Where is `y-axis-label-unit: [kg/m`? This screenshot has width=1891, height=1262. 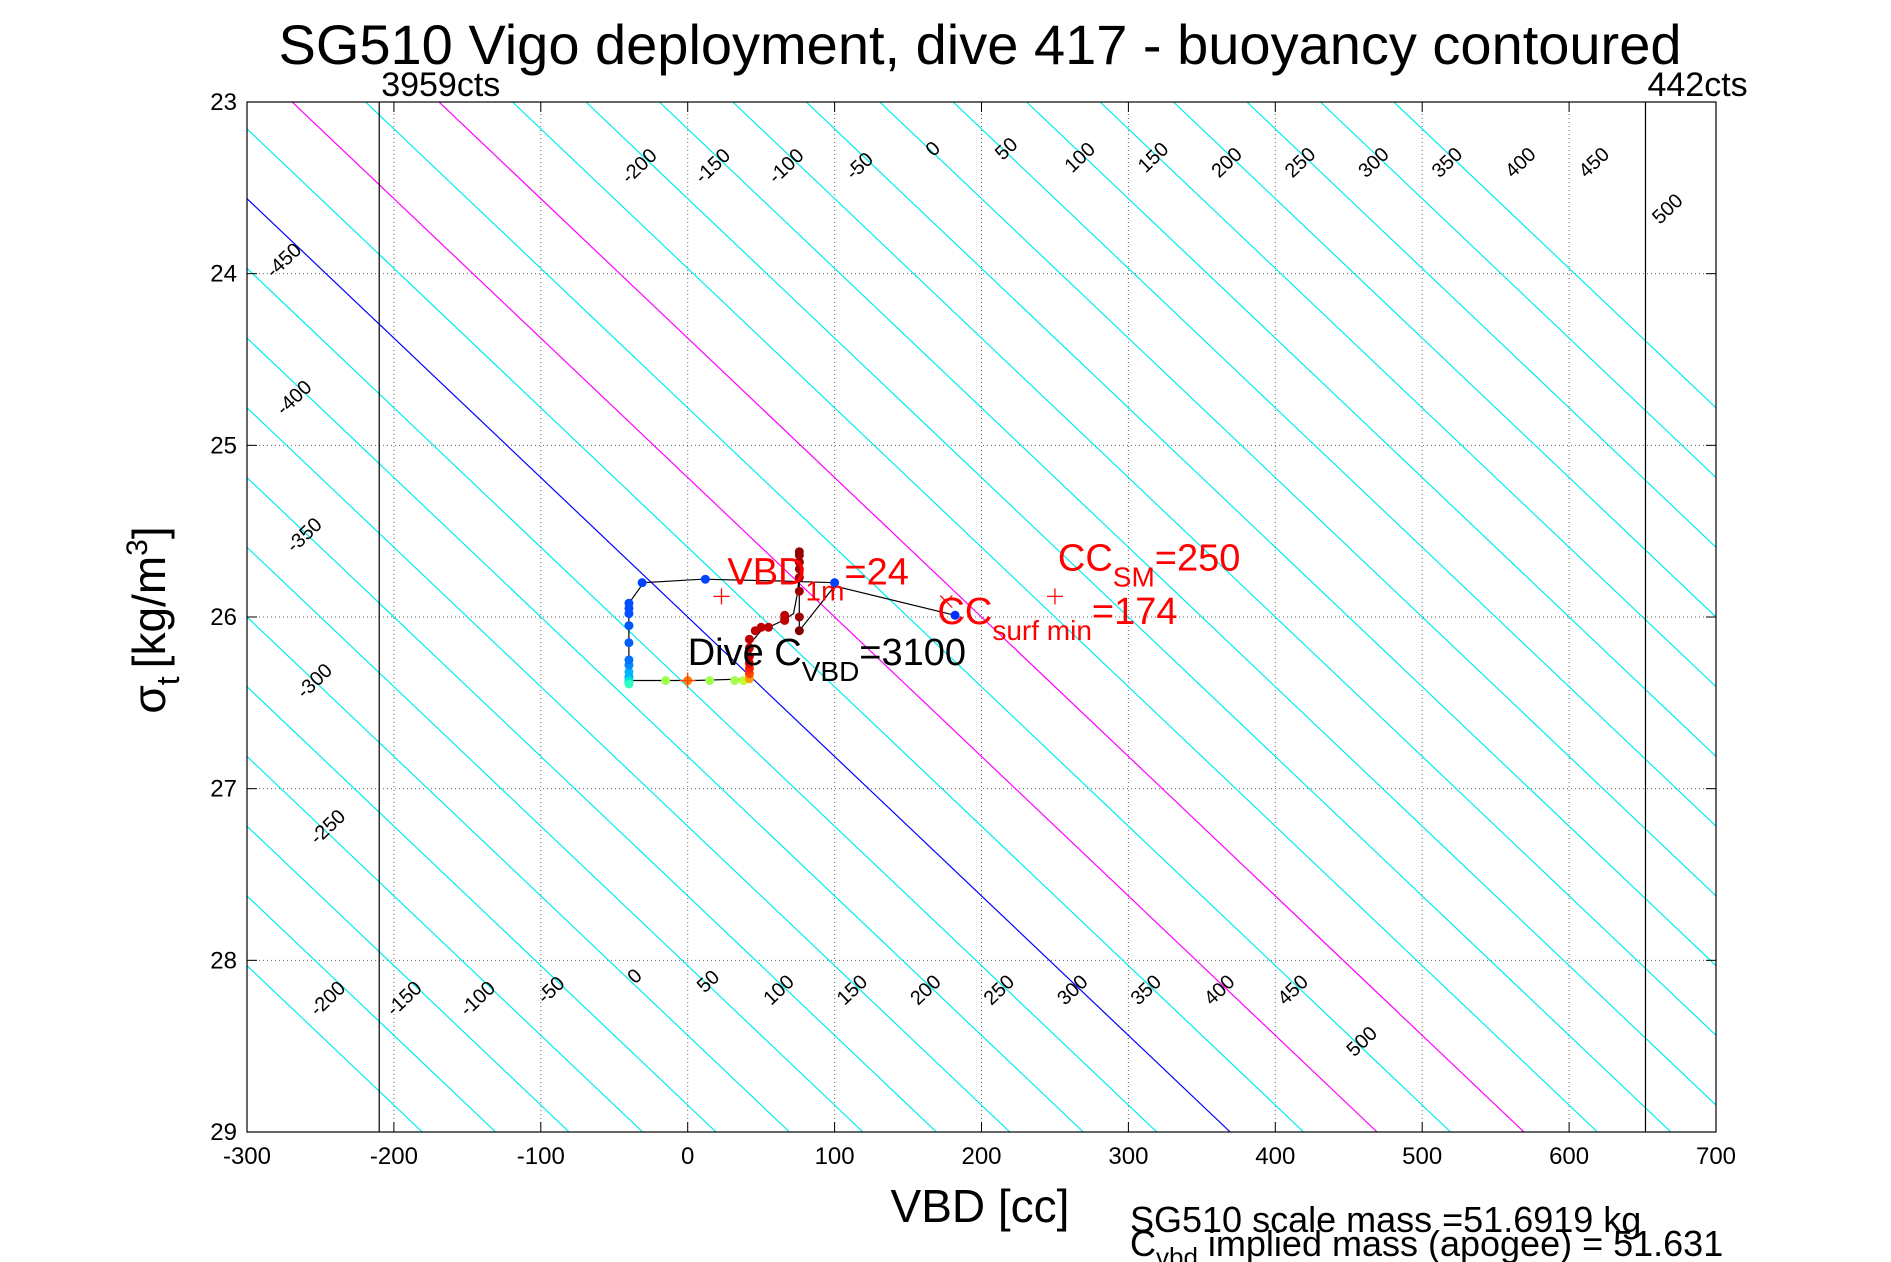 y-axis-label-unit: [kg/m is located at coordinates (149, 612).